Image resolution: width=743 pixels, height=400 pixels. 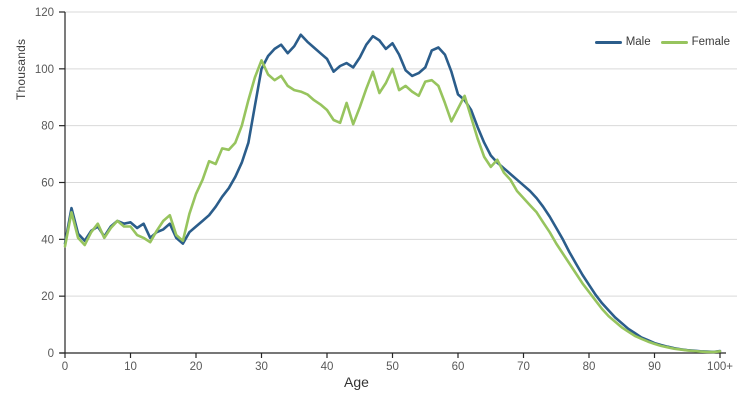 What do you see at coordinates (65, 367) in the screenshot?
I see `x-tick-label: 0` at bounding box center [65, 367].